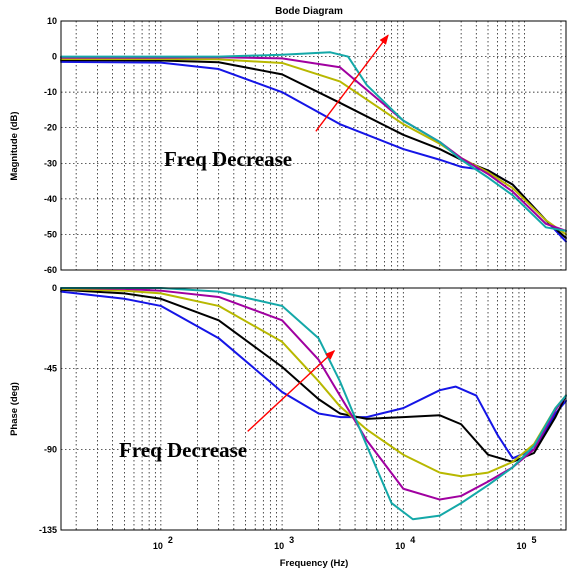 The image size is (568, 575). I want to click on x-tick-labels: 10 2 10 3 10 4 10 5, so click(345, 543).